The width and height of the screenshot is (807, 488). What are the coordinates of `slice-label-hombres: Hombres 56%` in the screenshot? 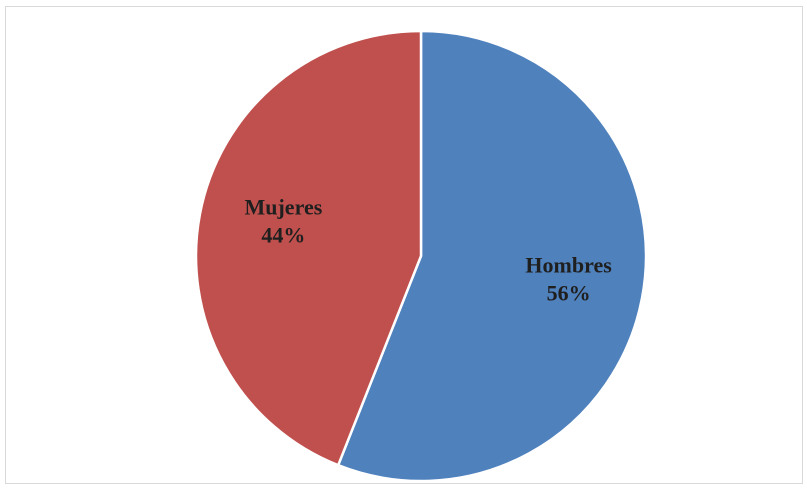 It's located at (568, 278).